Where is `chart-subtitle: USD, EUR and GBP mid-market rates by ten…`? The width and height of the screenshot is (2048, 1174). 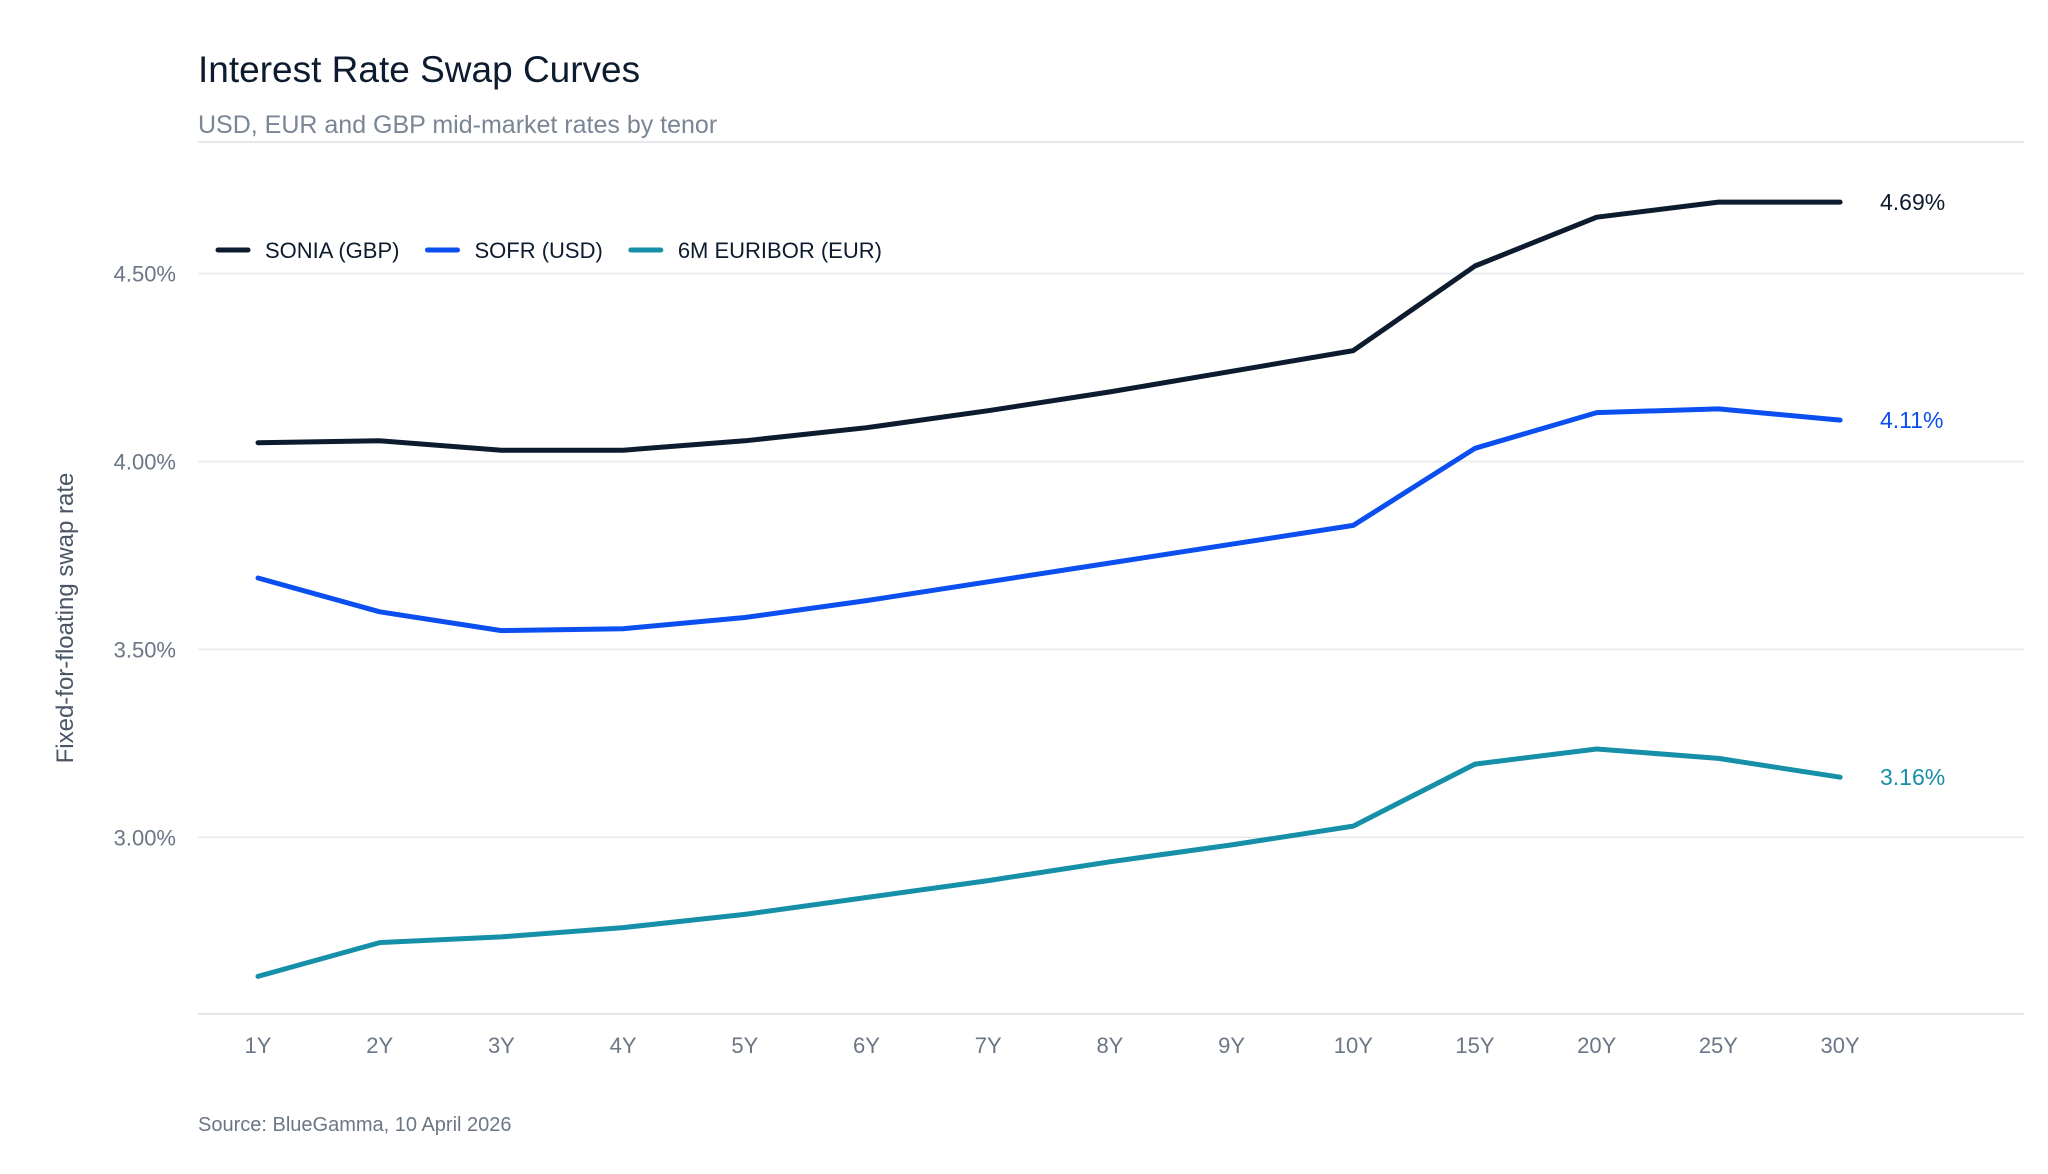 chart-subtitle: USD, EUR and GBP mid-market rates by ten… is located at coordinates (457, 125).